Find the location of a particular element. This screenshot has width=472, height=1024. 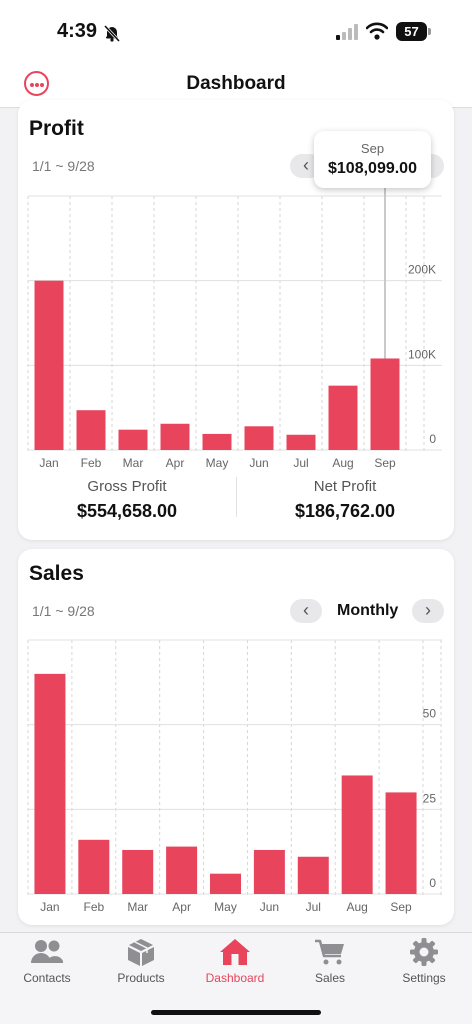

profit-tooltip: Sep $108,099.00 is located at coordinates (372, 159).